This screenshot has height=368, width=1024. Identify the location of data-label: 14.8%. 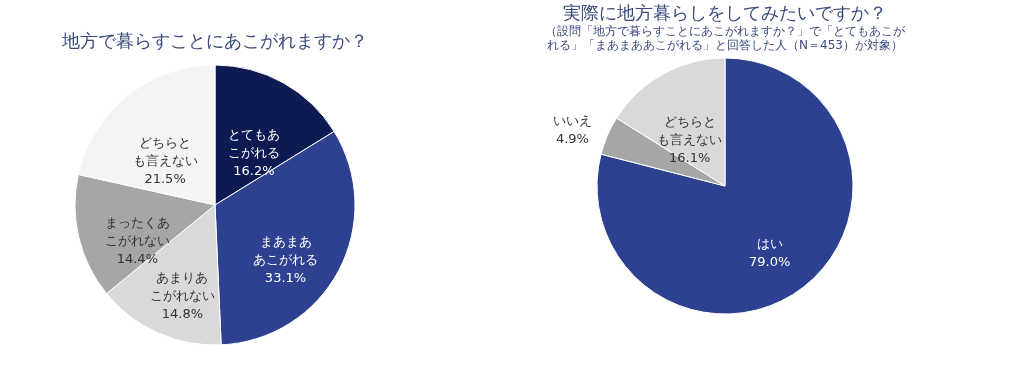
(182, 313).